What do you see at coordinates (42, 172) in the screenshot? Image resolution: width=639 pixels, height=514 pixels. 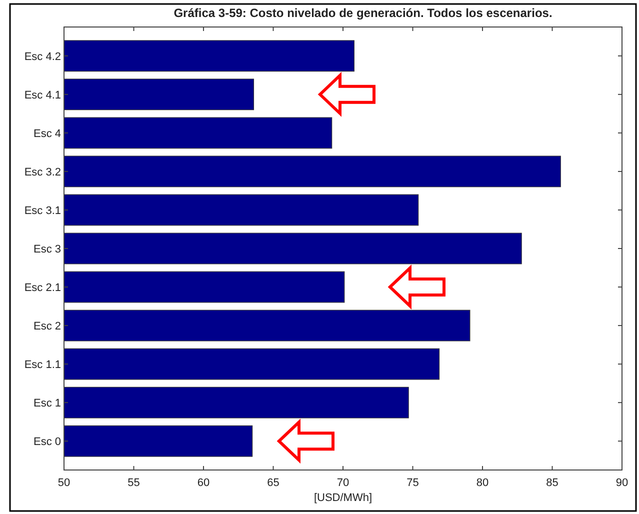 I see `y-tick-label: Esc 3.2` at bounding box center [42, 172].